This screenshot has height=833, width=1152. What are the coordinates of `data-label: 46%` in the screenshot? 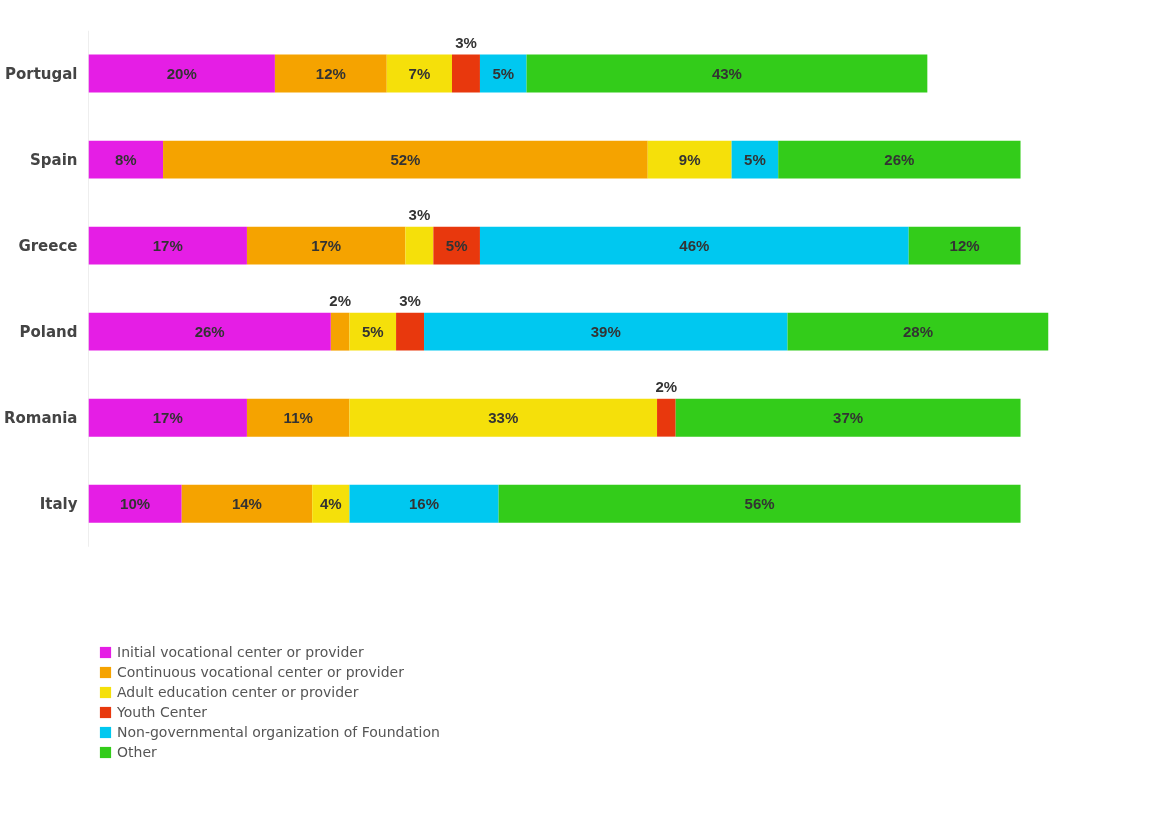 It's located at (694, 246).